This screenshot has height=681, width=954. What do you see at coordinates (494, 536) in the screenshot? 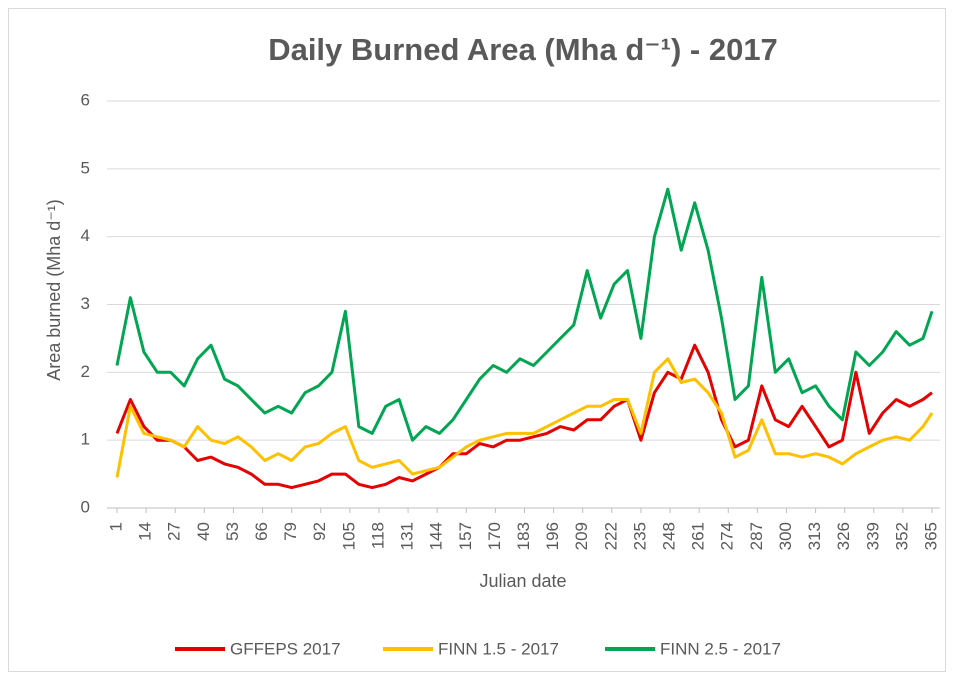
I see `x-tick-label: 170` at bounding box center [494, 536].